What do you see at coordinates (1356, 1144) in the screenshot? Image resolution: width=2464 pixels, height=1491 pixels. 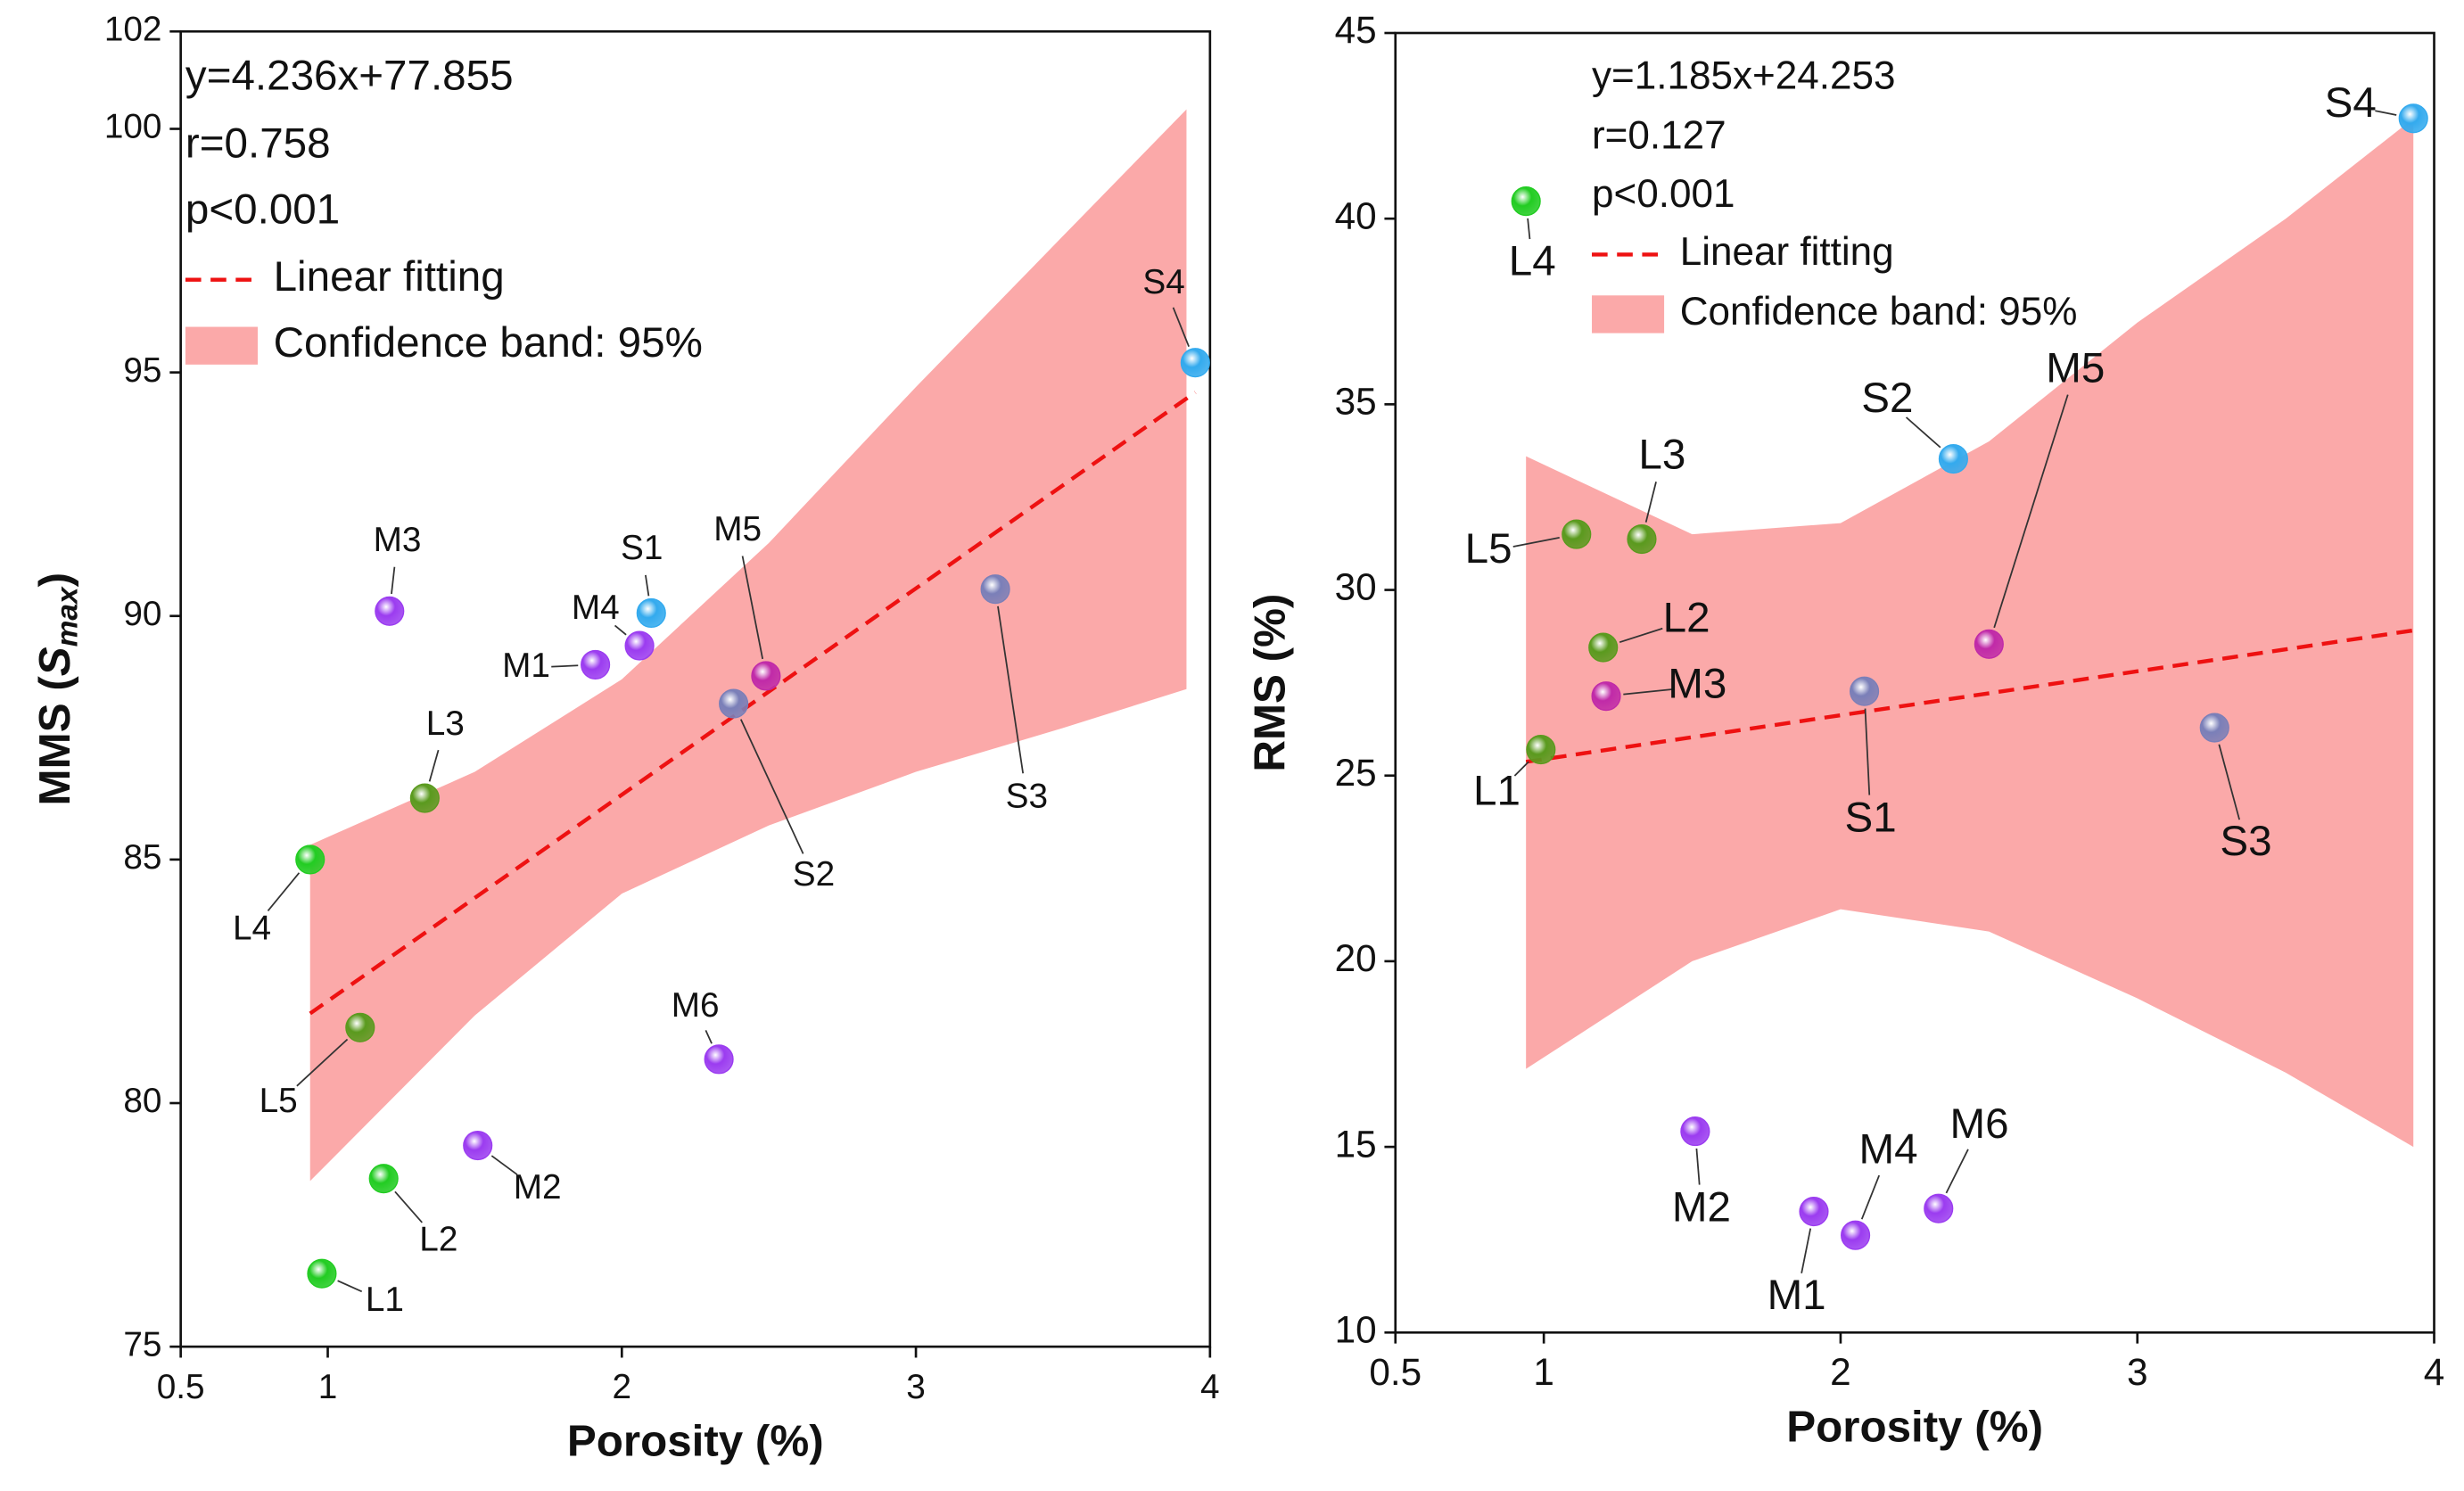 I see `y-tick-label: 15` at bounding box center [1356, 1144].